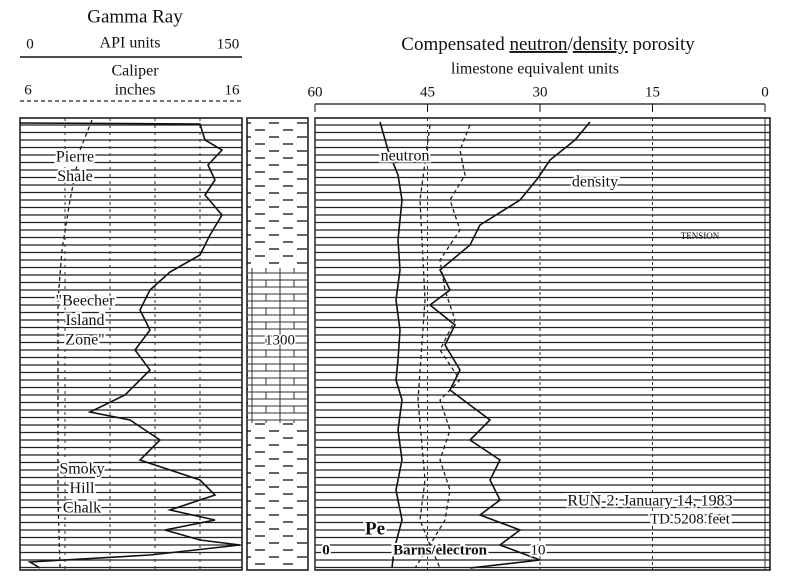 The image size is (797, 578). I want to click on neutron-label: neutron, so click(405, 156).